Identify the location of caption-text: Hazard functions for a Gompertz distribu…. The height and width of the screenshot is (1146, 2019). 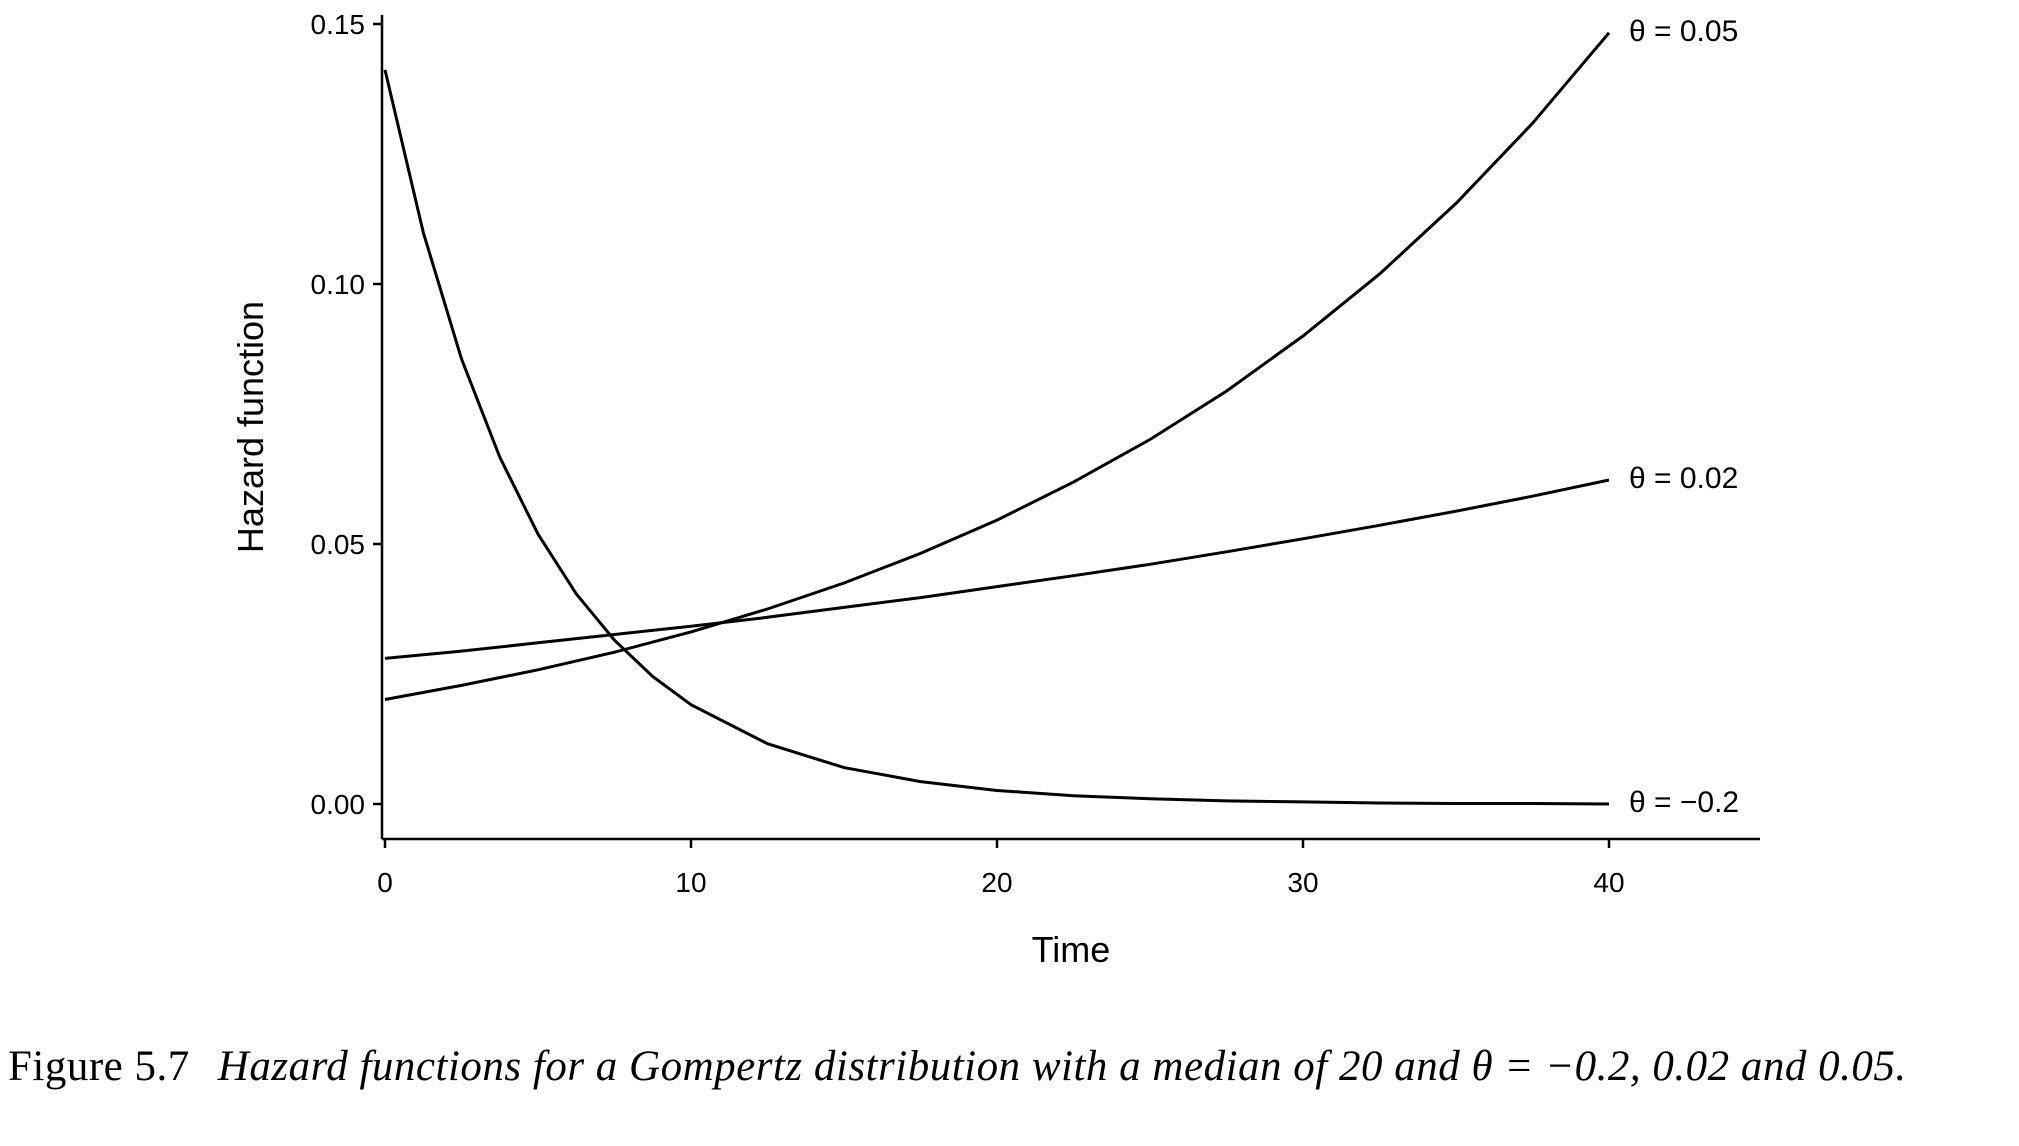
(1062, 1066).